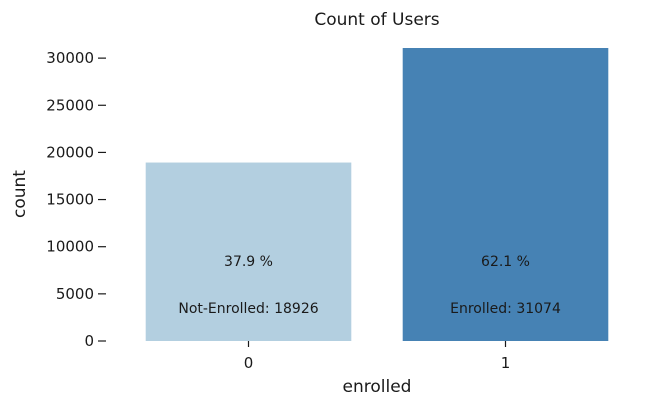 The image size is (659, 408). I want to click on count-label: Not-Enrolled: 18926, so click(248, 309).